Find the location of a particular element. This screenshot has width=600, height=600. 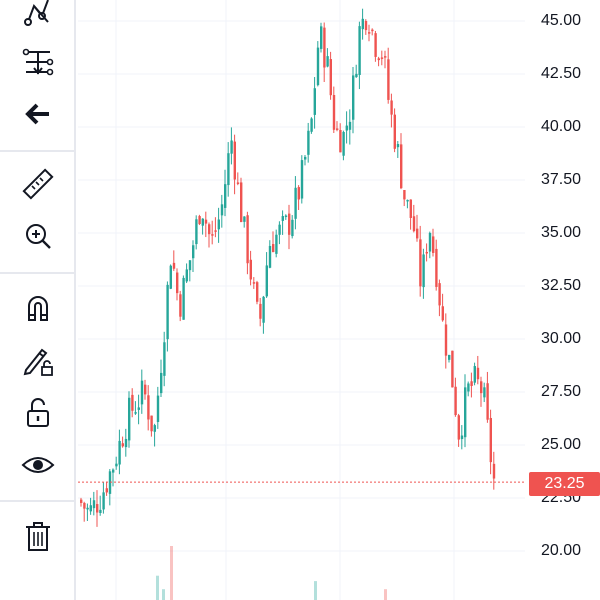

magnet-button is located at coordinates (38, 308).